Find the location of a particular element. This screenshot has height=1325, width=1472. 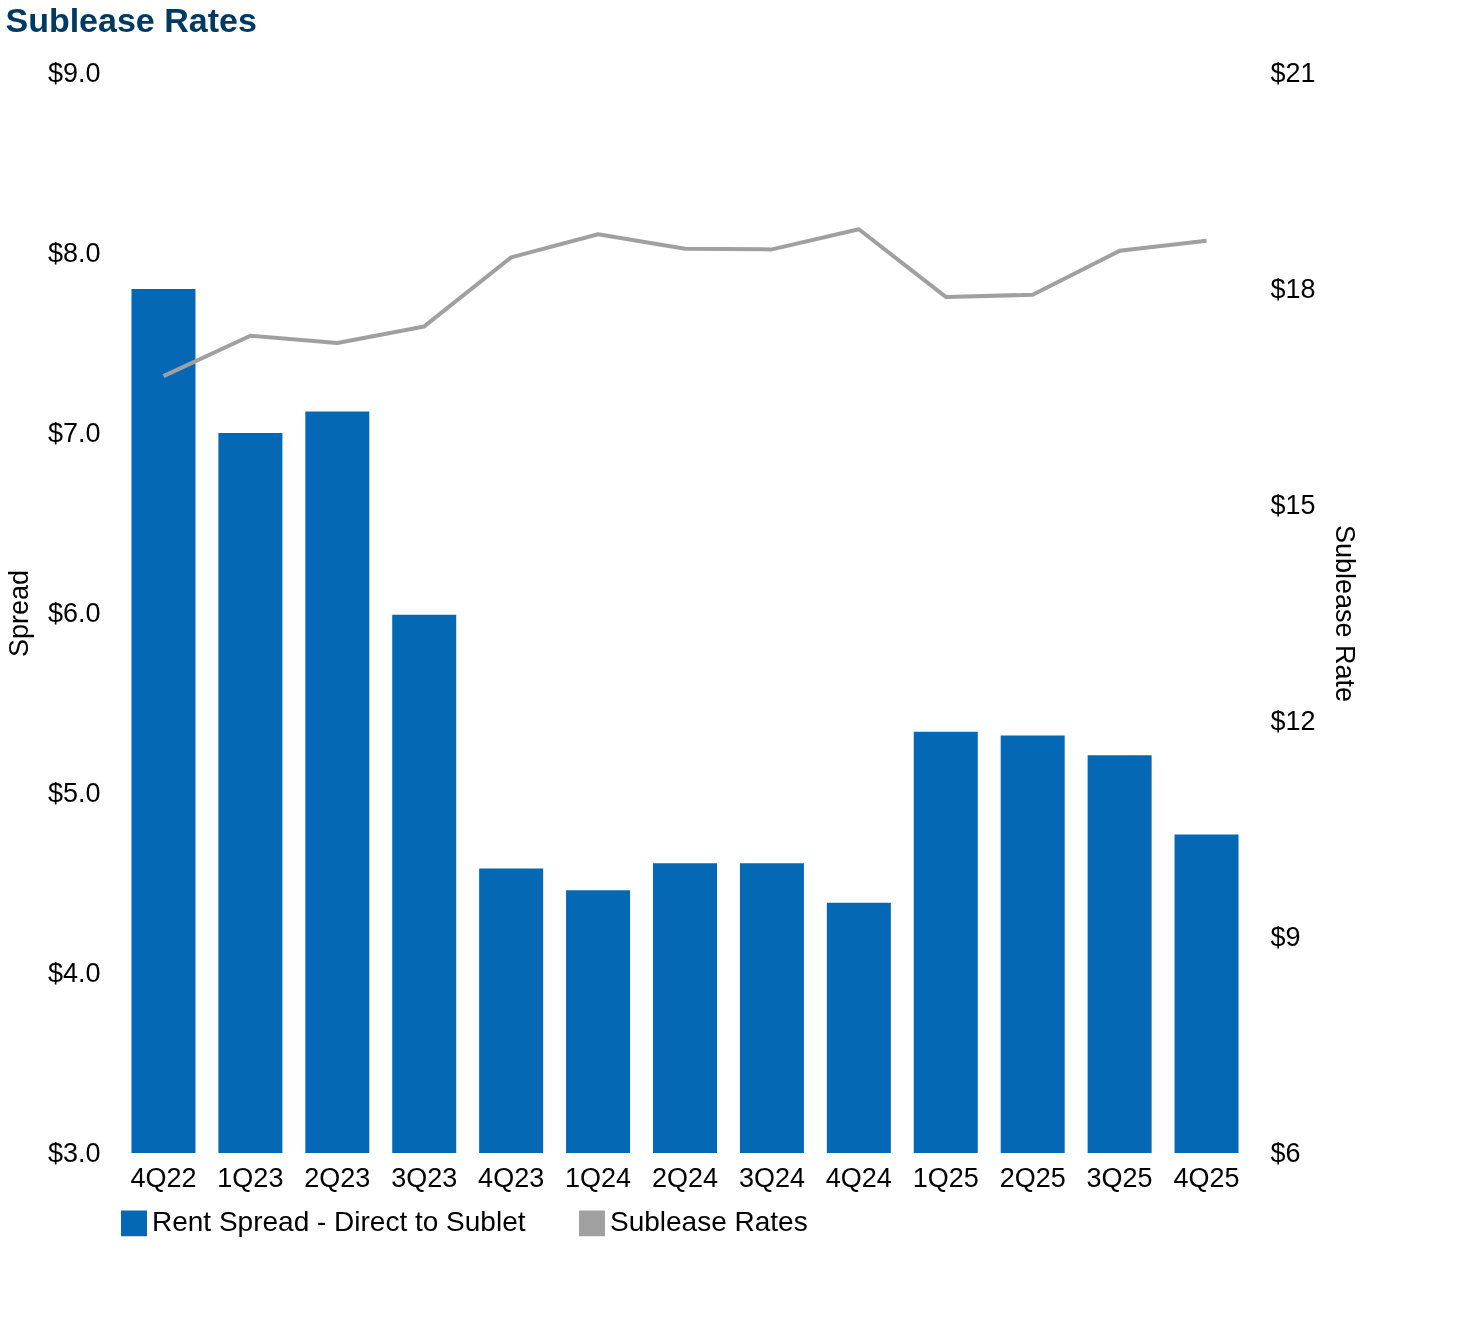

y-tick-label: $7.0 is located at coordinates (74, 432).